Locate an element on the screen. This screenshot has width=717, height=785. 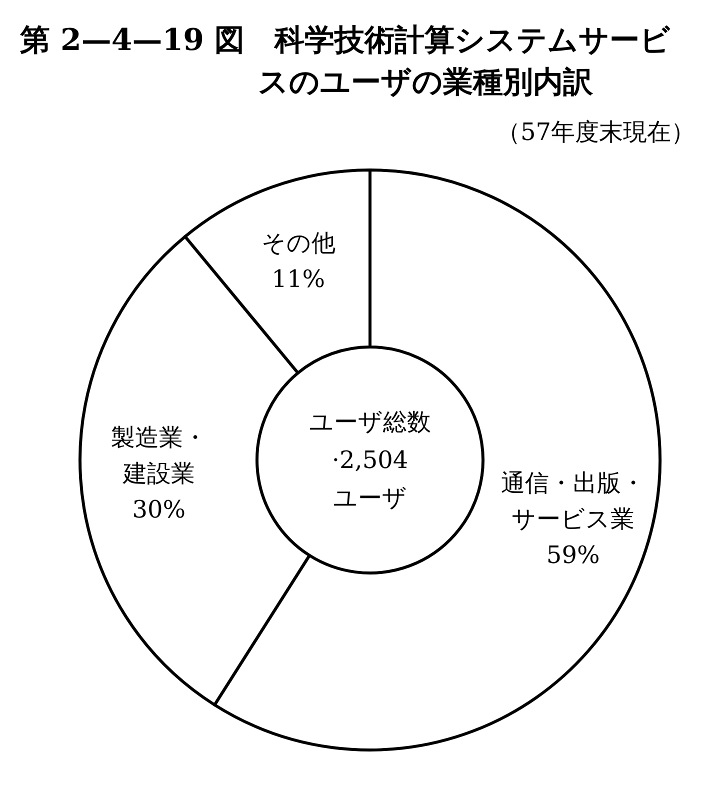
annotation: ユーザ総数 ·2,504 ユーザ is located at coordinates (370, 460).